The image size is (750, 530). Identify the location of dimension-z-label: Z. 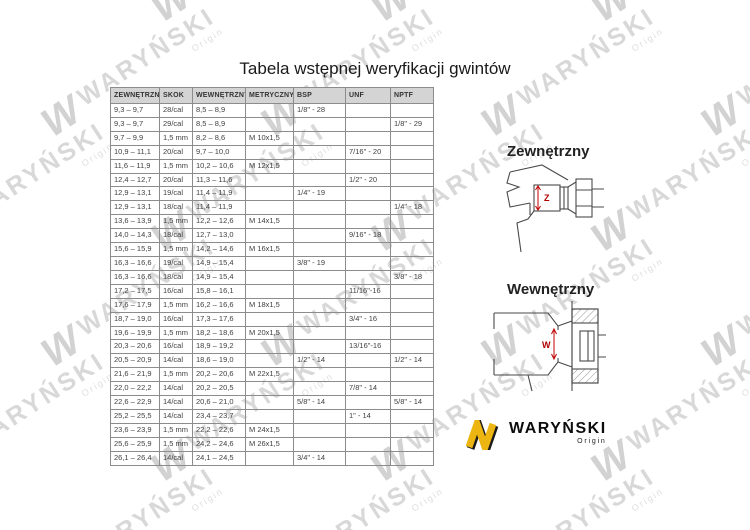
(547, 198).